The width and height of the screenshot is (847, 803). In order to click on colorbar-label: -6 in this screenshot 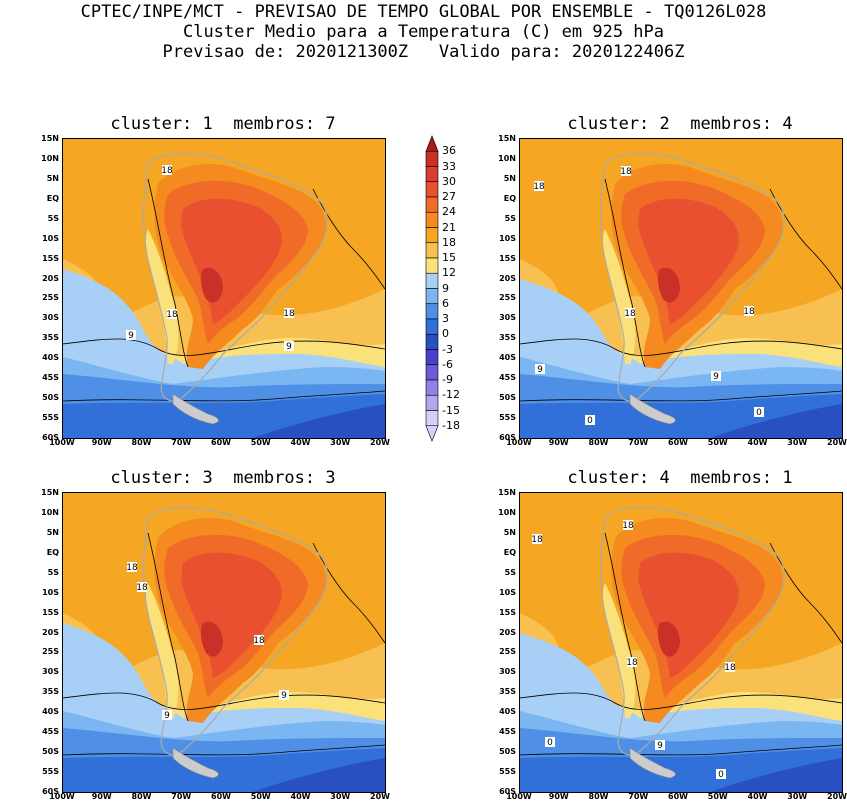, I will do `click(447, 364)`.